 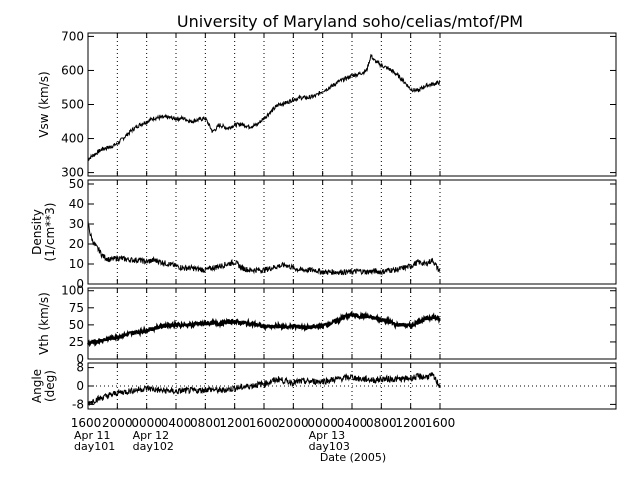 What do you see at coordinates (76, 204) in the screenshot?
I see `y-tick-label: 40` at bounding box center [76, 204].